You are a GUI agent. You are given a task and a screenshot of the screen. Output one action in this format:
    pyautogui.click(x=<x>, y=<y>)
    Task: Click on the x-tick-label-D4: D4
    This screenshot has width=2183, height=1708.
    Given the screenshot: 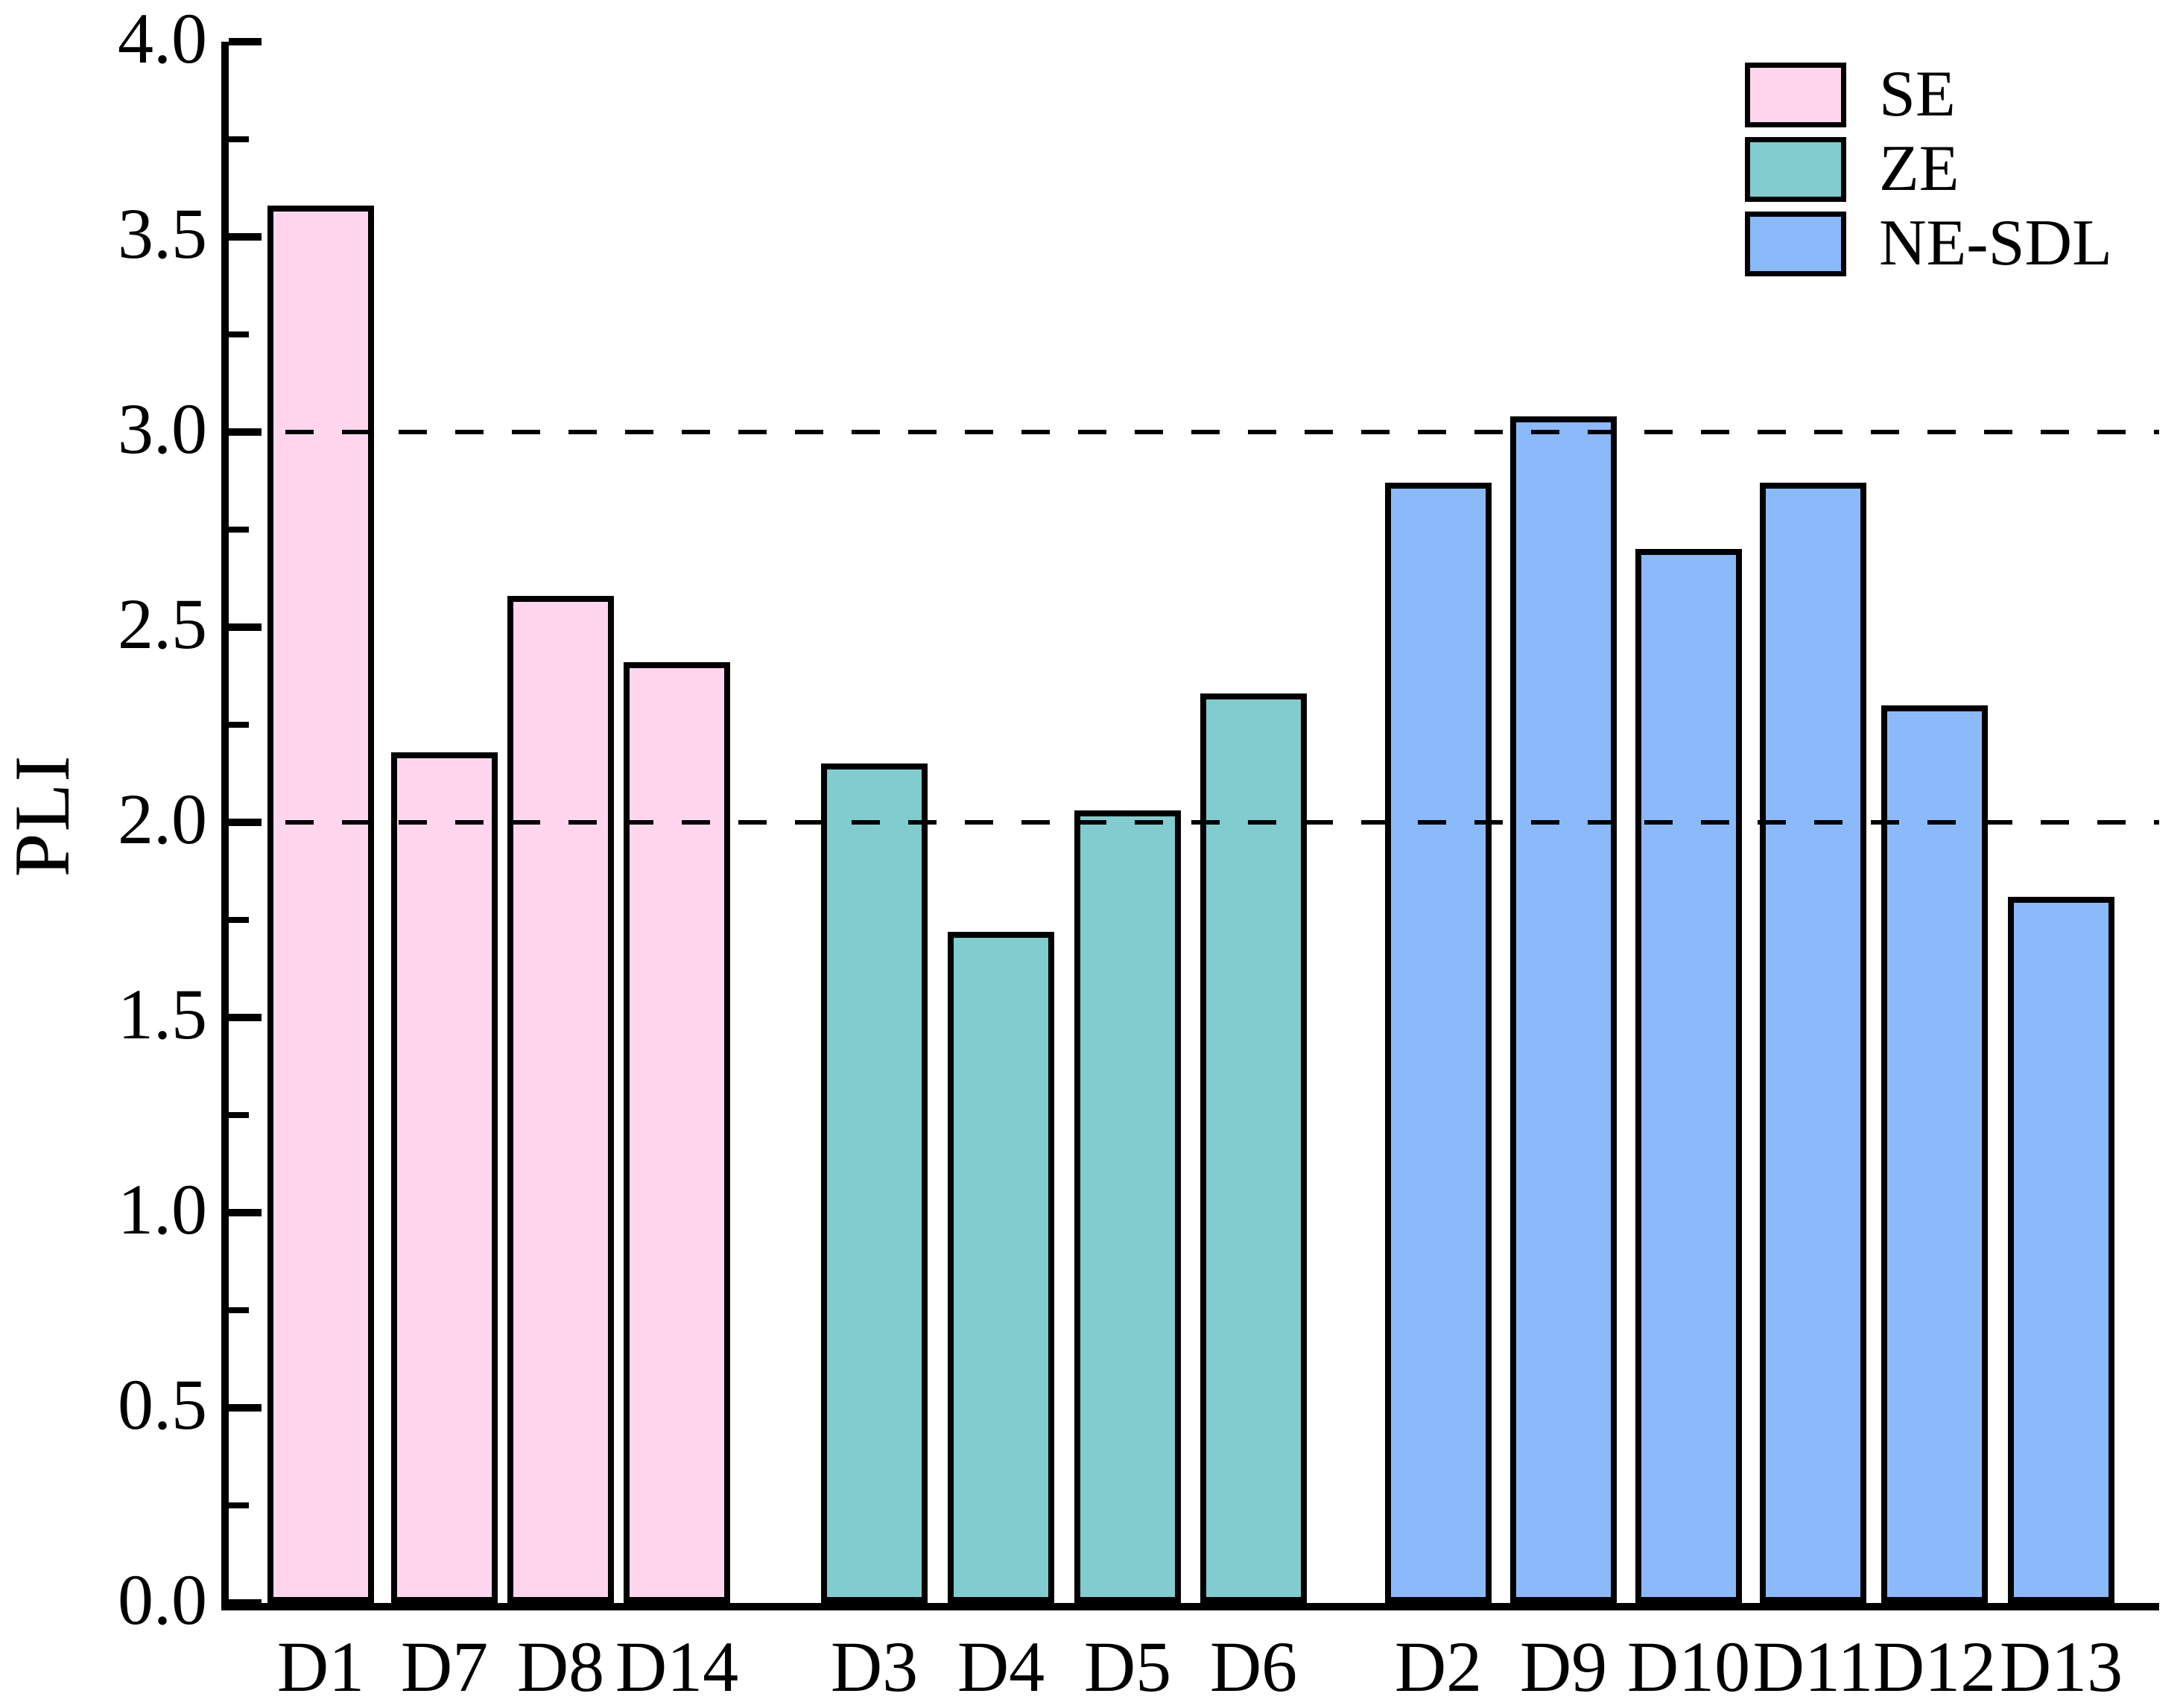 What is the action you would take?
    pyautogui.click(x=1001, y=1667)
    